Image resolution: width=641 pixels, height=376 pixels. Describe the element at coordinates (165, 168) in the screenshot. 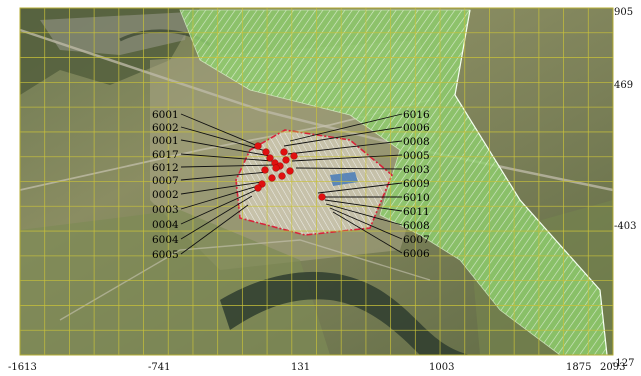

I see `source-label: 6012` at that location.